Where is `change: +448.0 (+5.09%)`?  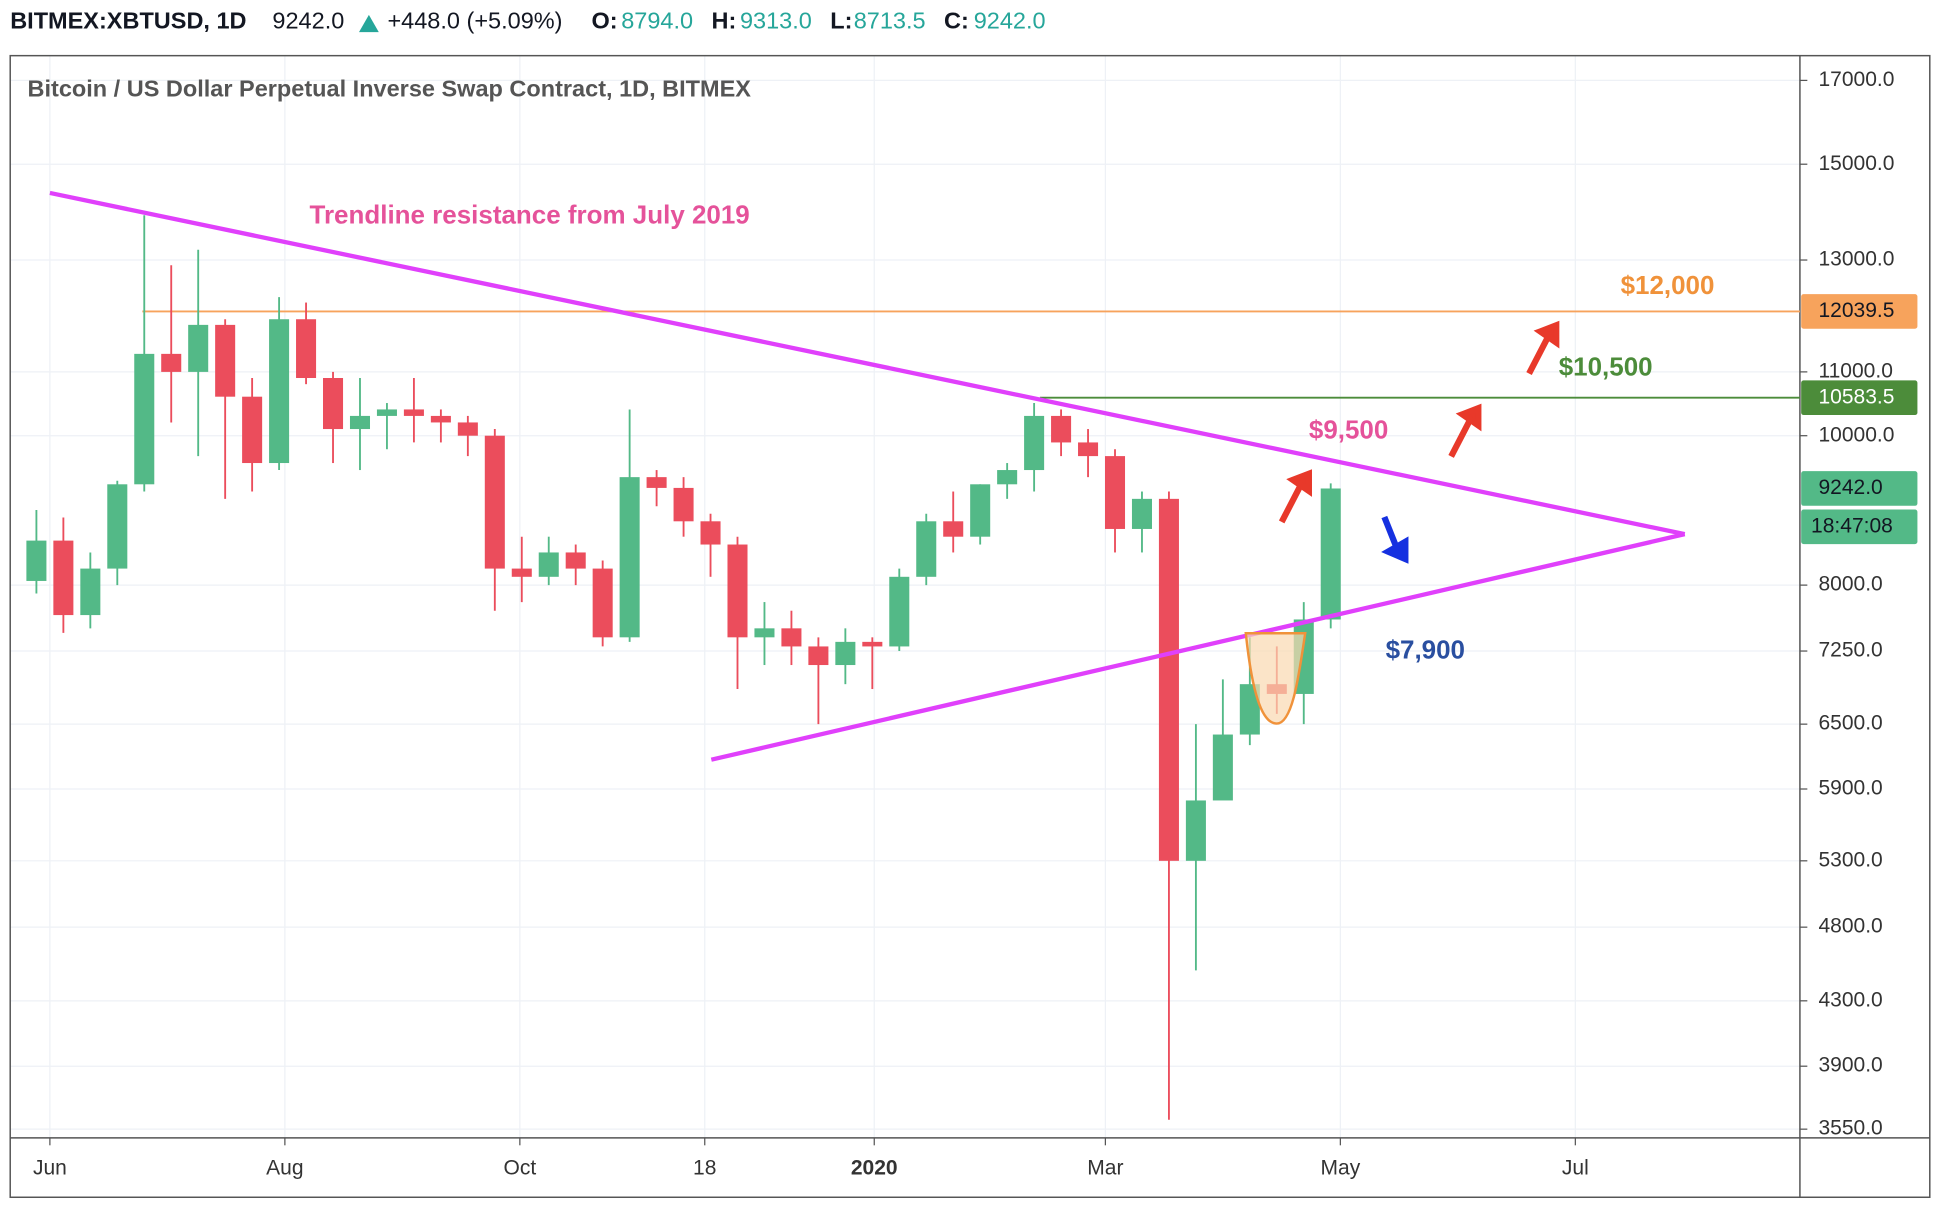 change: +448.0 (+5.09%) is located at coordinates (474, 20).